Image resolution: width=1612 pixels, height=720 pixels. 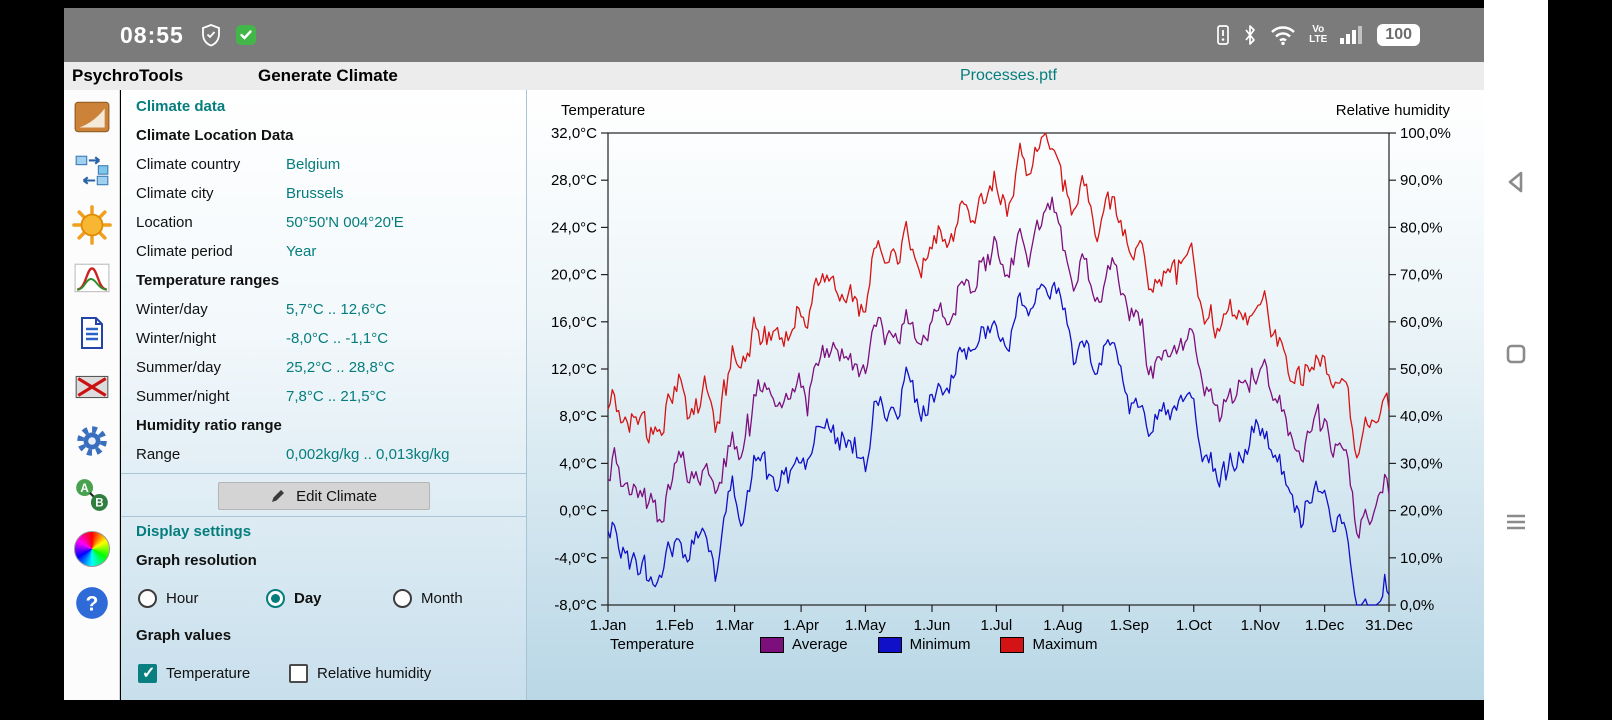 I want to click on minimum-swatch, so click(x=889, y=644).